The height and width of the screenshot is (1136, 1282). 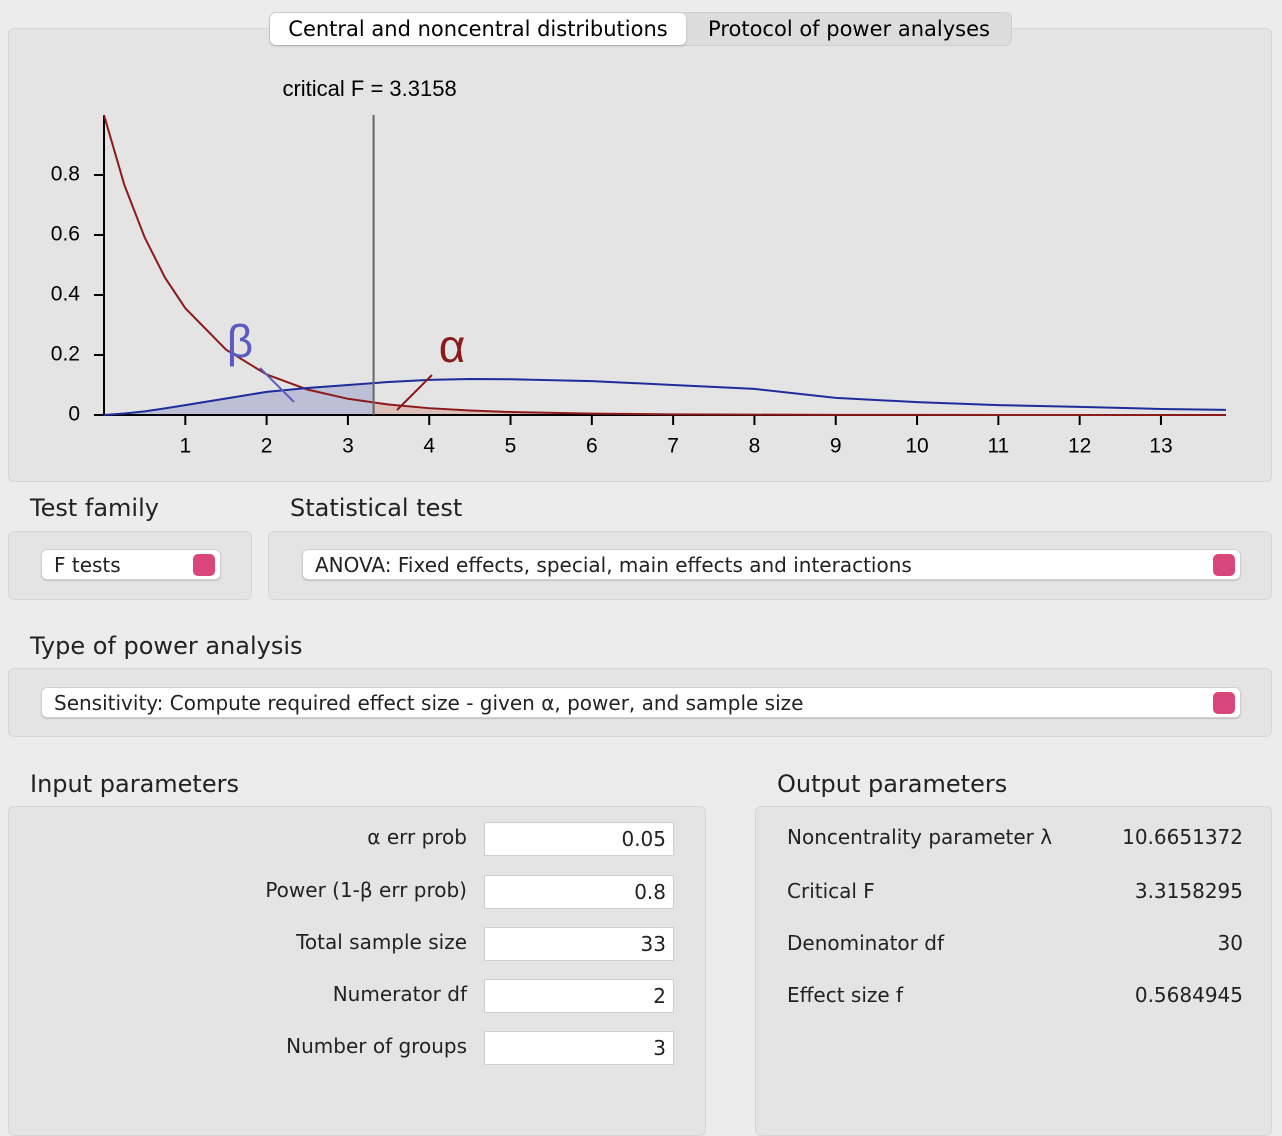 What do you see at coordinates (836, 446) in the screenshot?
I see `x-tick-label: 9` at bounding box center [836, 446].